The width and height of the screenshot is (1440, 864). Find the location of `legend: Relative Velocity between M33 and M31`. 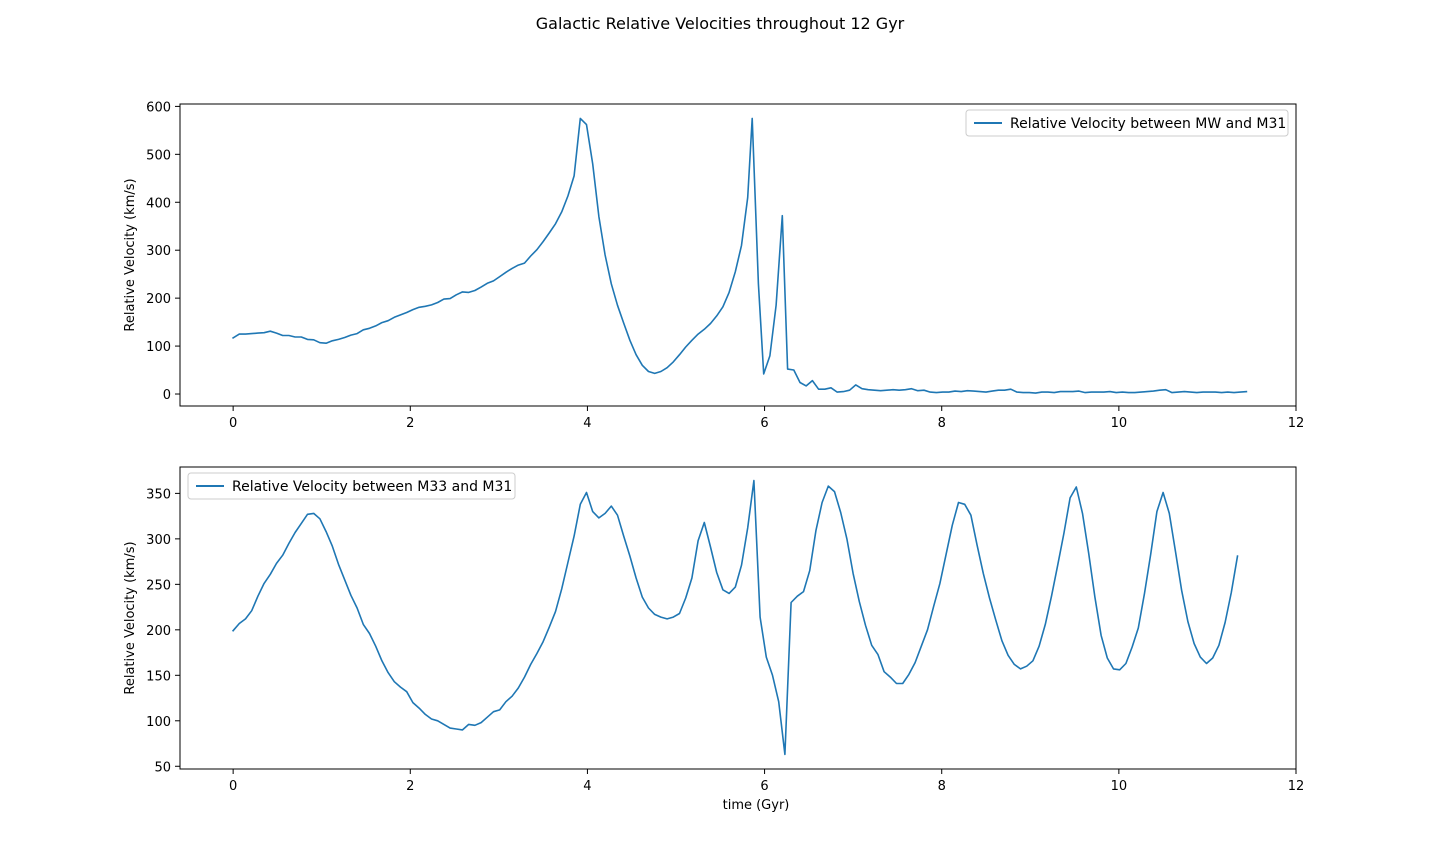

legend: Relative Velocity between M33 and M31 is located at coordinates (351, 486).